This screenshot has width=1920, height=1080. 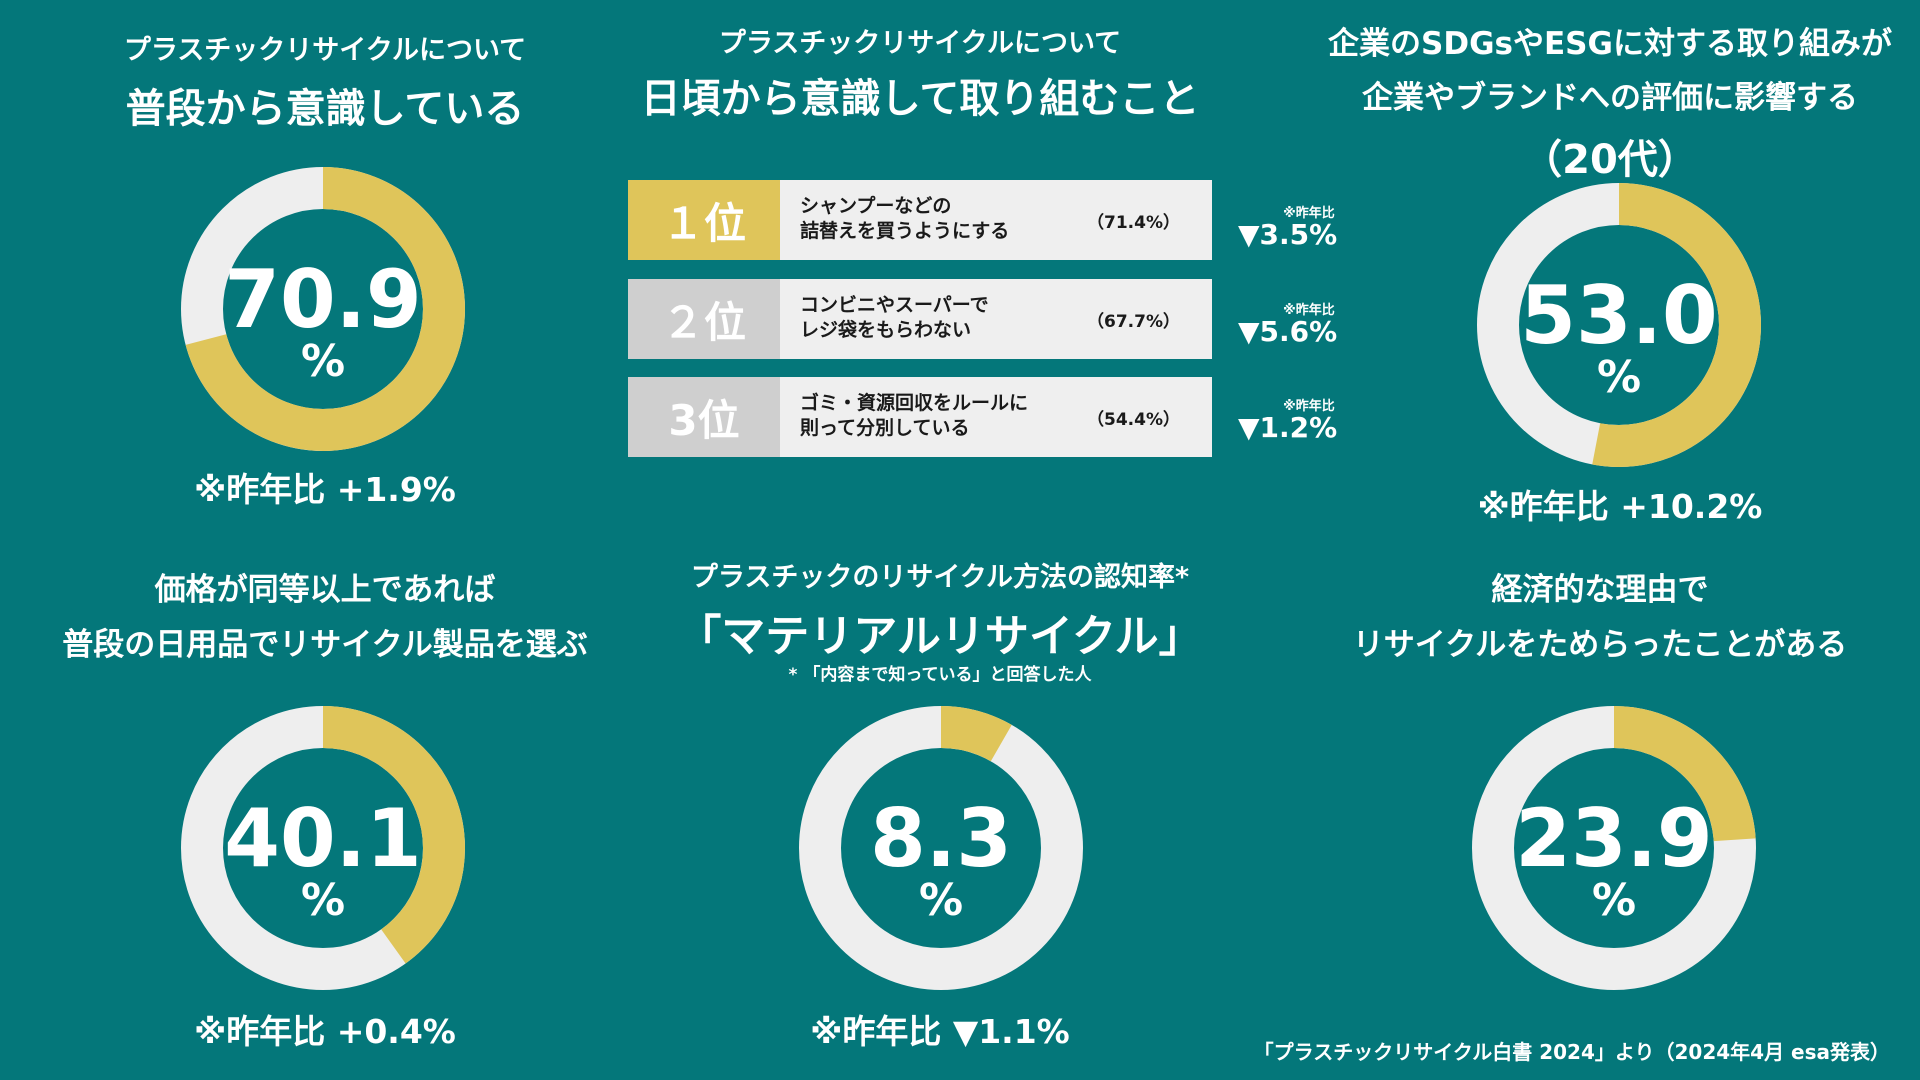 What do you see at coordinates (323, 361) in the screenshot?
I see `donut-unit-1: %` at bounding box center [323, 361].